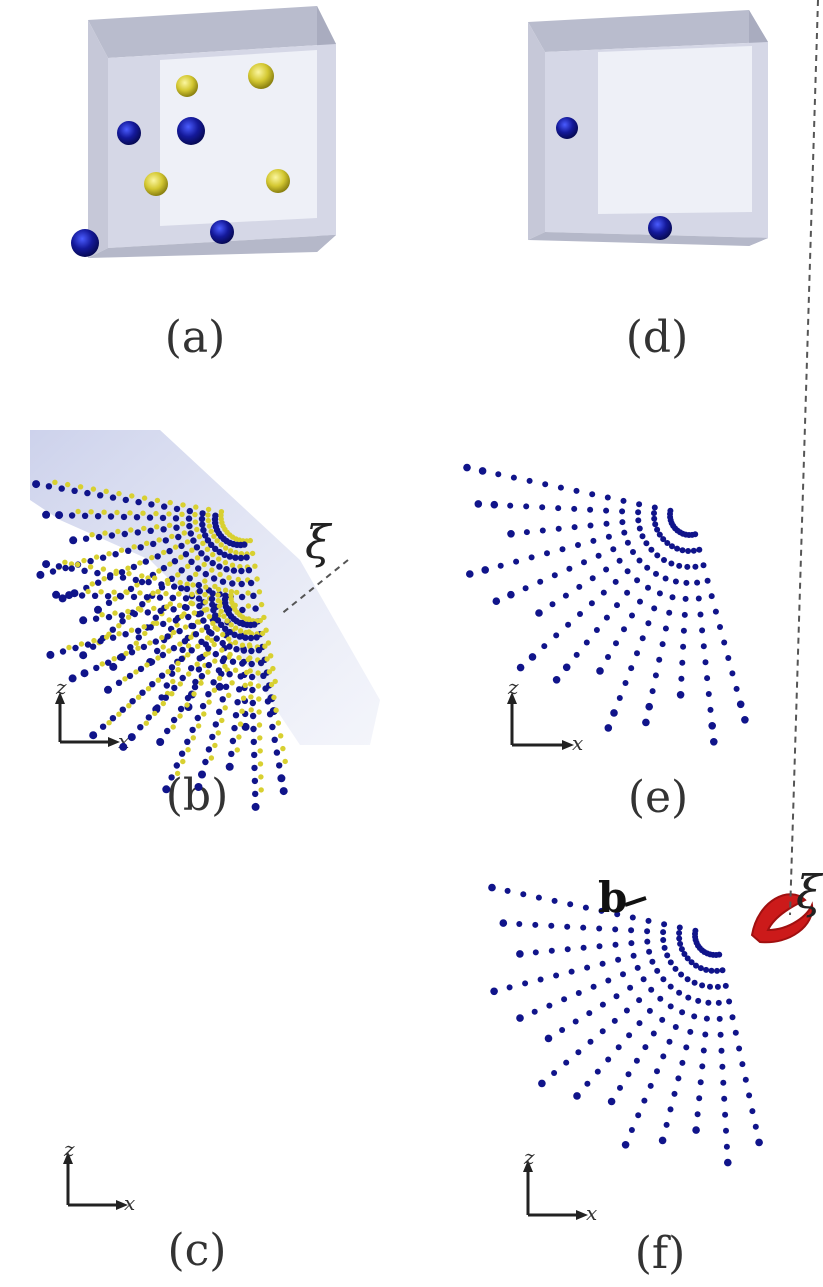 This screenshot has height=1287, width=823. What do you see at coordinates (261, 76) in the screenshot?
I see `atom-yellow` at bounding box center [261, 76].